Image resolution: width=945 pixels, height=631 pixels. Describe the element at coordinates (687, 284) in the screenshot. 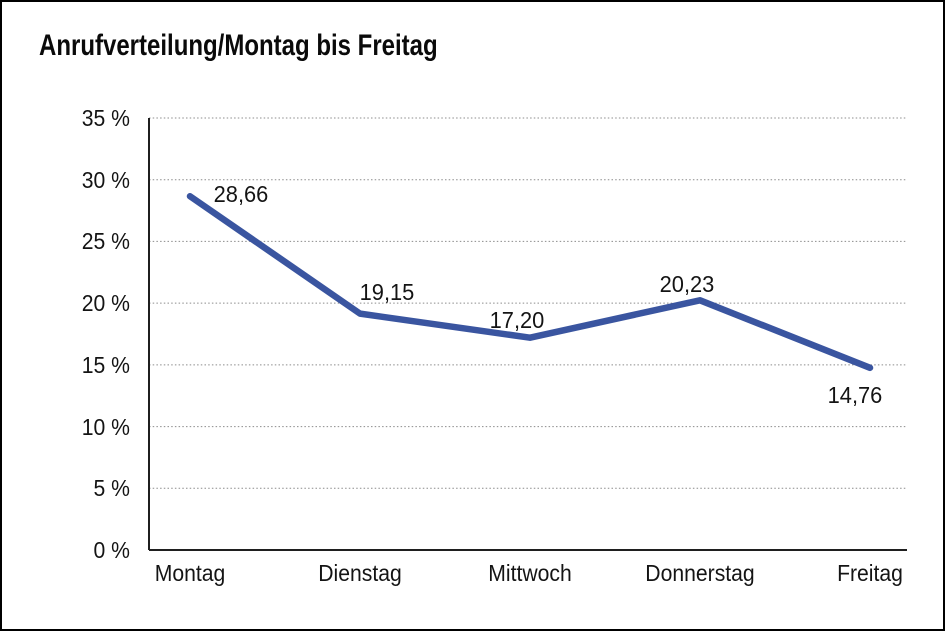

I see `data-point-label: 20,23` at that location.